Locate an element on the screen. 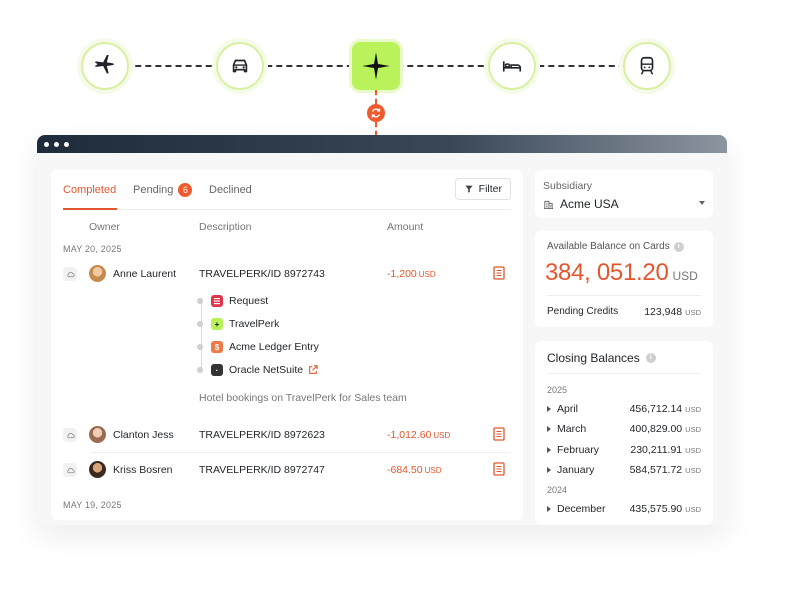 The height and width of the screenshot is (600, 800). train-node is located at coordinates (647, 66).